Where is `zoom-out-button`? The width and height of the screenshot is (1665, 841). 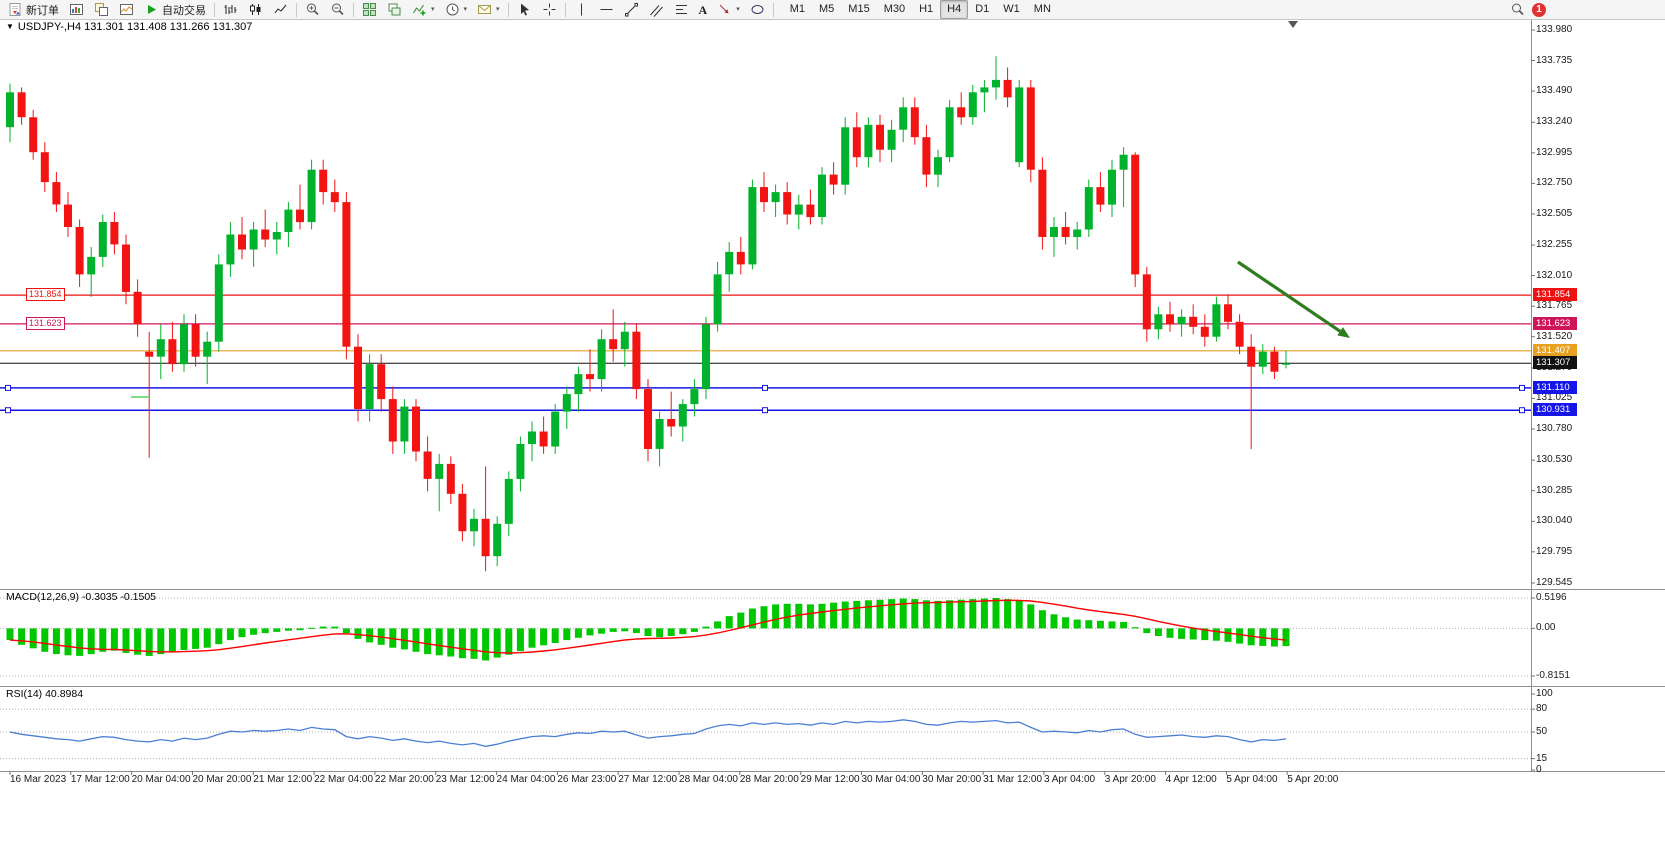
zoom-out-button is located at coordinates (337, 9).